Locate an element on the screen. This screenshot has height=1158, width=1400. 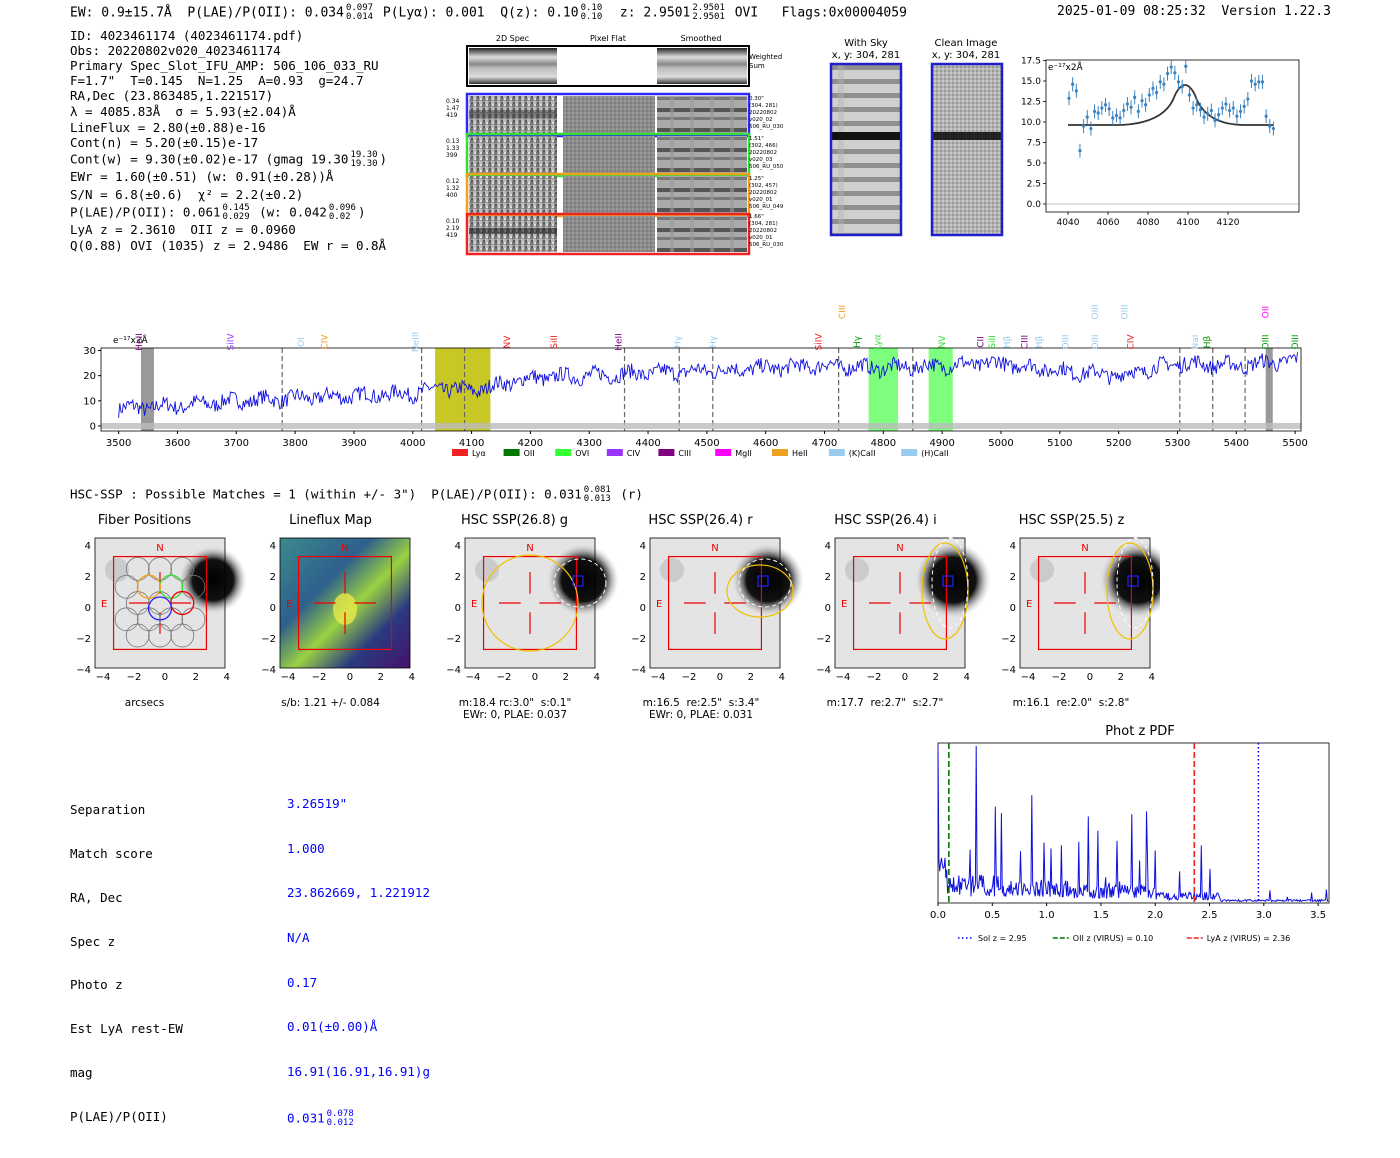
pdf-xtick-label: 3.5 is located at coordinates (1318, 915).